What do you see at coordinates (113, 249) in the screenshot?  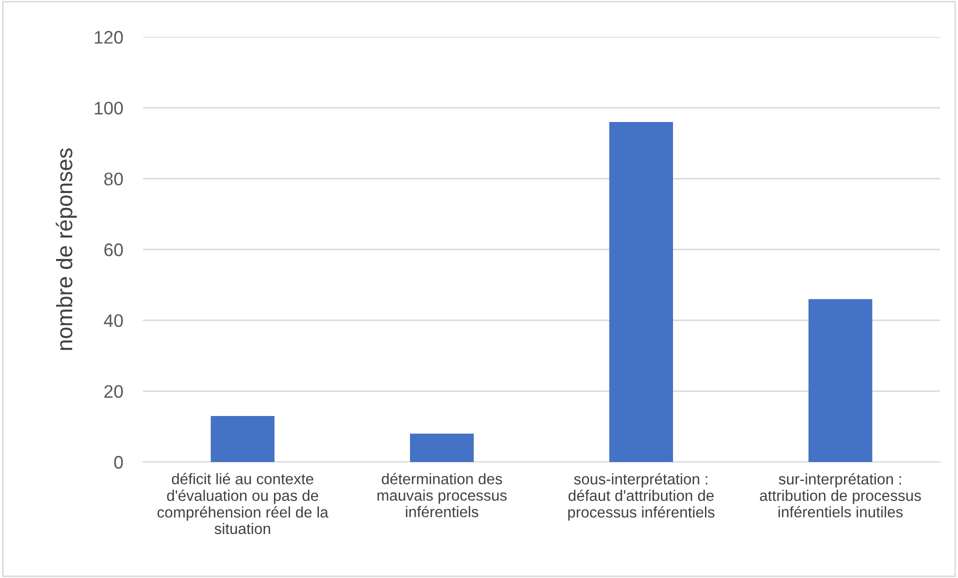 I see `y-tick-label: 60` at bounding box center [113, 249].